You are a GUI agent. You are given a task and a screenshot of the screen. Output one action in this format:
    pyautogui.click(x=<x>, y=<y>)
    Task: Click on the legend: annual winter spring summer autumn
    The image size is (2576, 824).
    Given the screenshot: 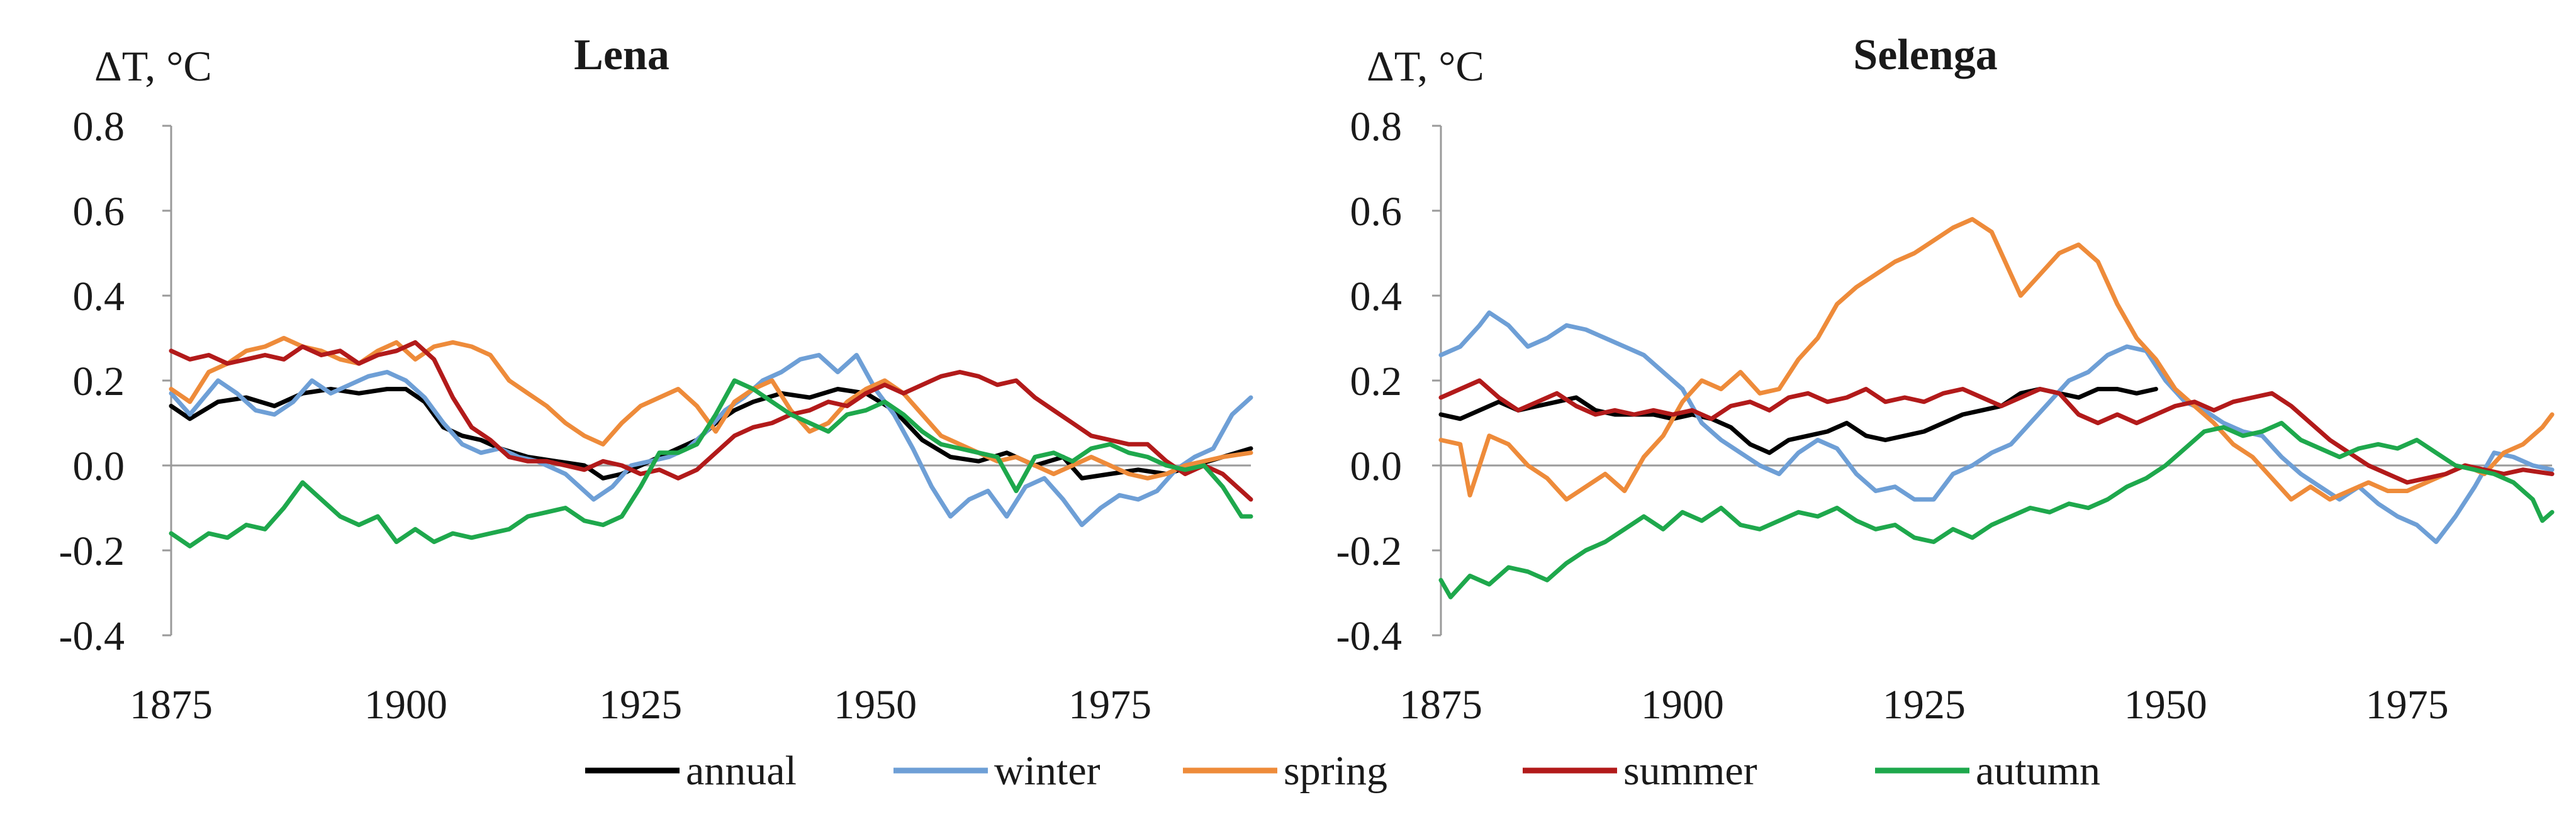 What is the action you would take?
    pyautogui.click(x=1342, y=771)
    